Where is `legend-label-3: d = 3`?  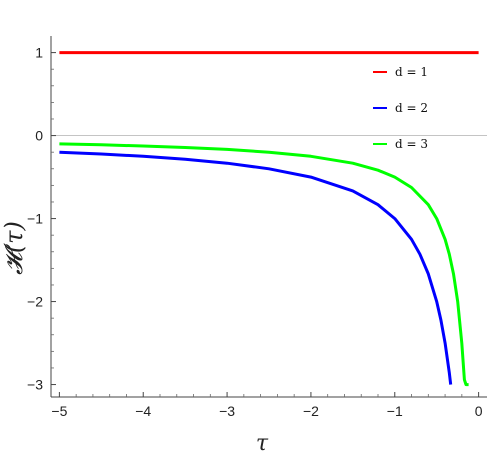
legend-label-3: d = 3 is located at coordinates (411, 144).